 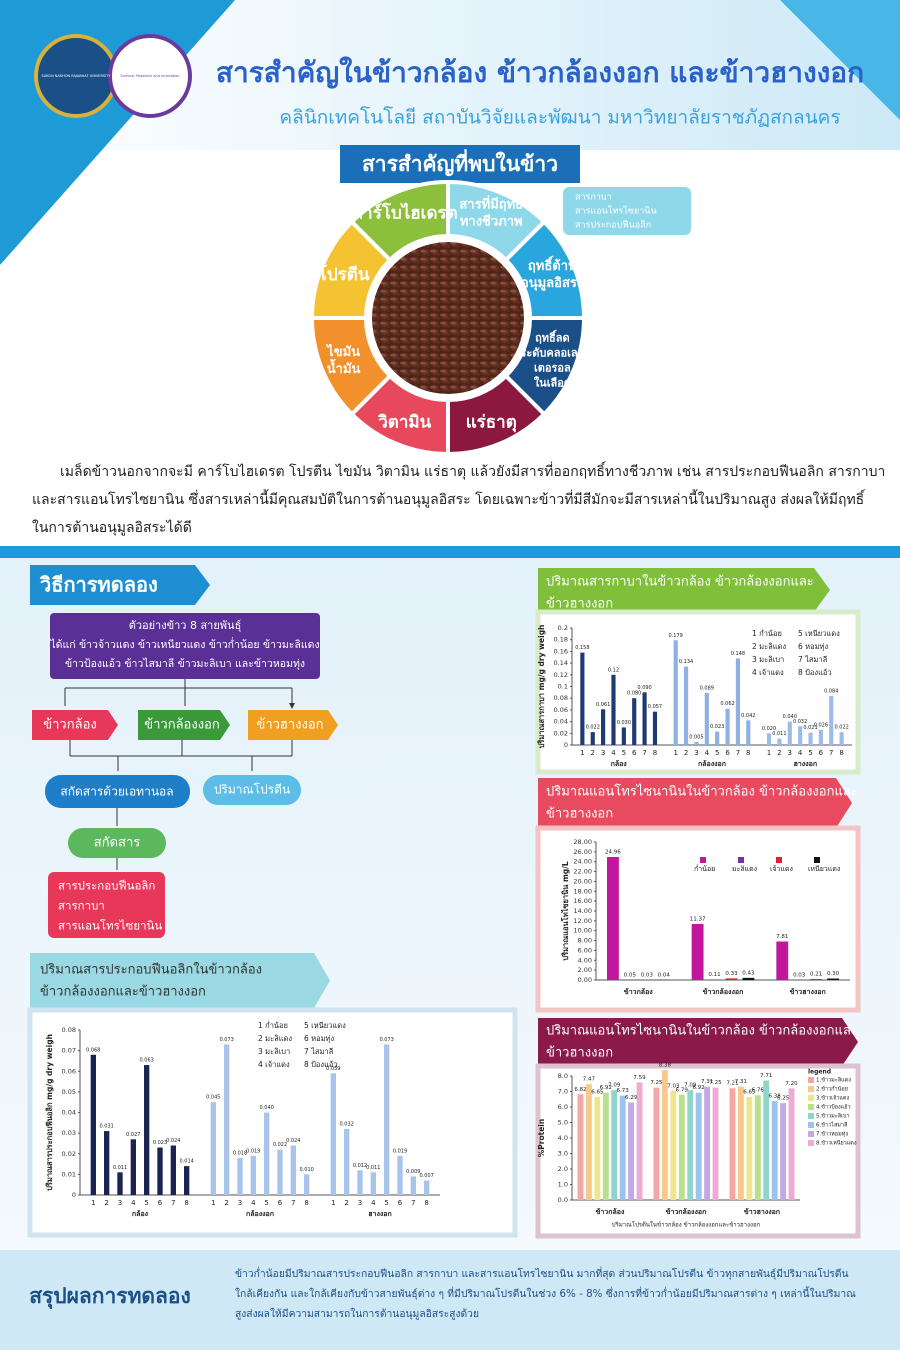 I want to click on y-tick-label: 4.00, so click(x=585, y=960).